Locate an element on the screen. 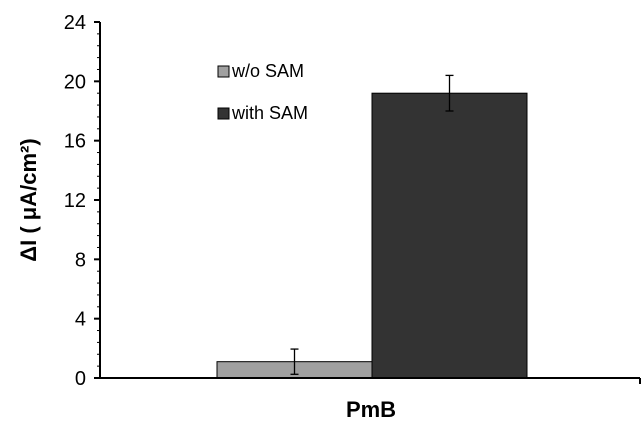  y-tick-labels: 0 4 8 12 16 20 24 is located at coordinates (75, 201).